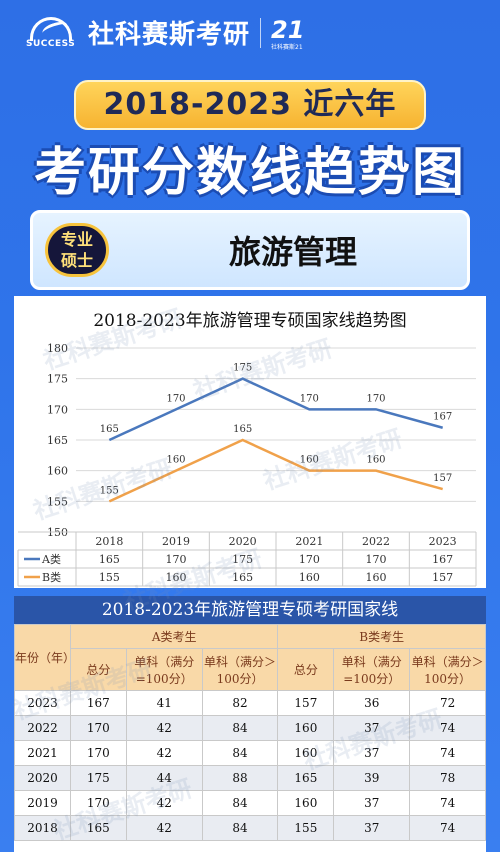 Image resolution: width=500 pixels, height=852 pixels. What do you see at coordinates (242, 429) in the screenshot?
I see `data-label: 165` at bounding box center [242, 429].